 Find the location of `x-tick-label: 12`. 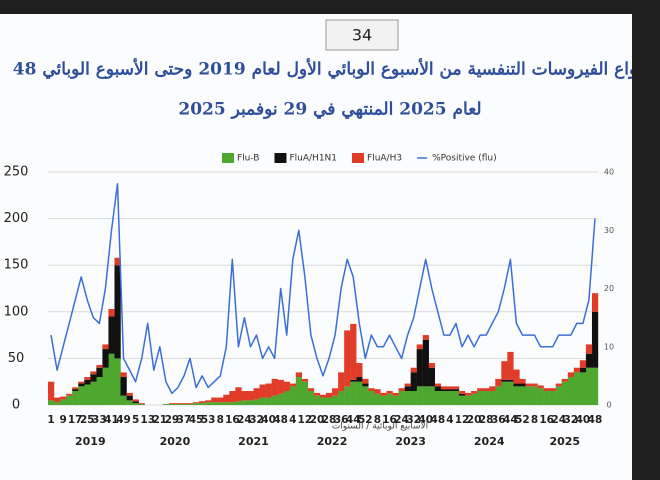

x-tick-label: 12 is located at coordinates (305, 420).